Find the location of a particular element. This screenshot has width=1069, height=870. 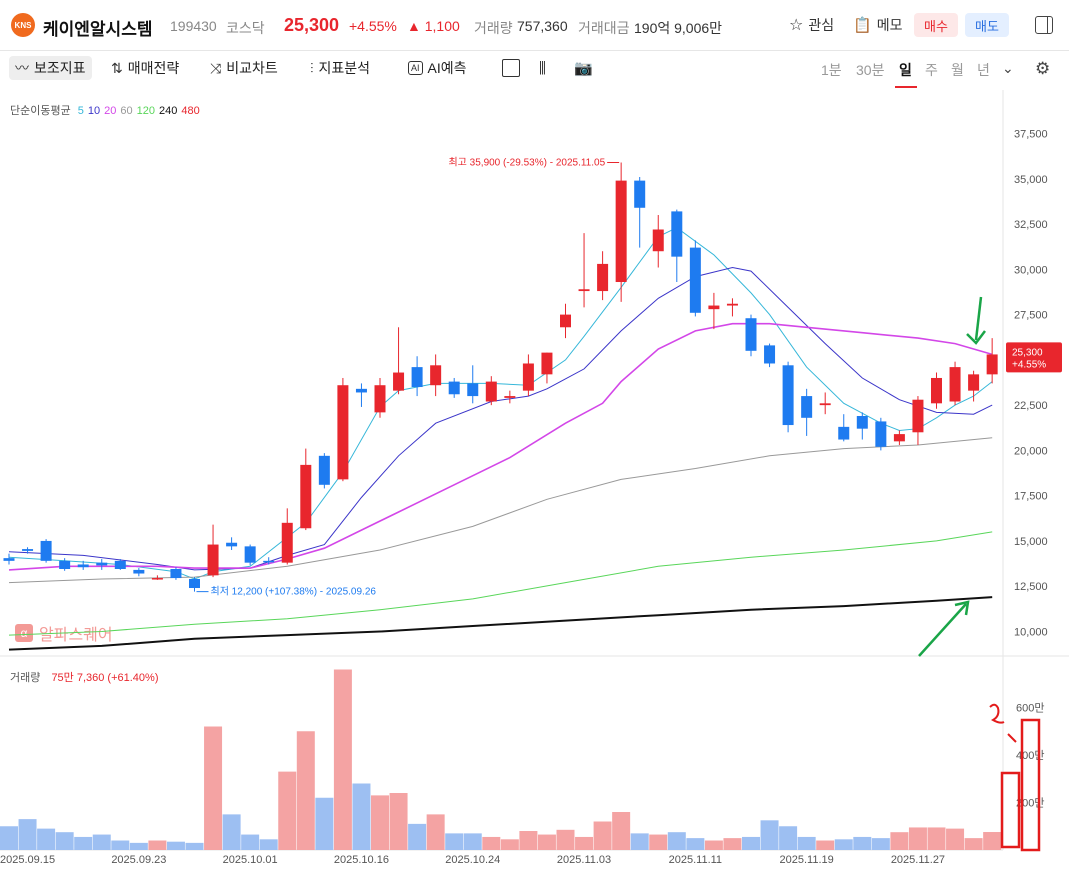

red-scribble is located at coordinates (1003, 723).